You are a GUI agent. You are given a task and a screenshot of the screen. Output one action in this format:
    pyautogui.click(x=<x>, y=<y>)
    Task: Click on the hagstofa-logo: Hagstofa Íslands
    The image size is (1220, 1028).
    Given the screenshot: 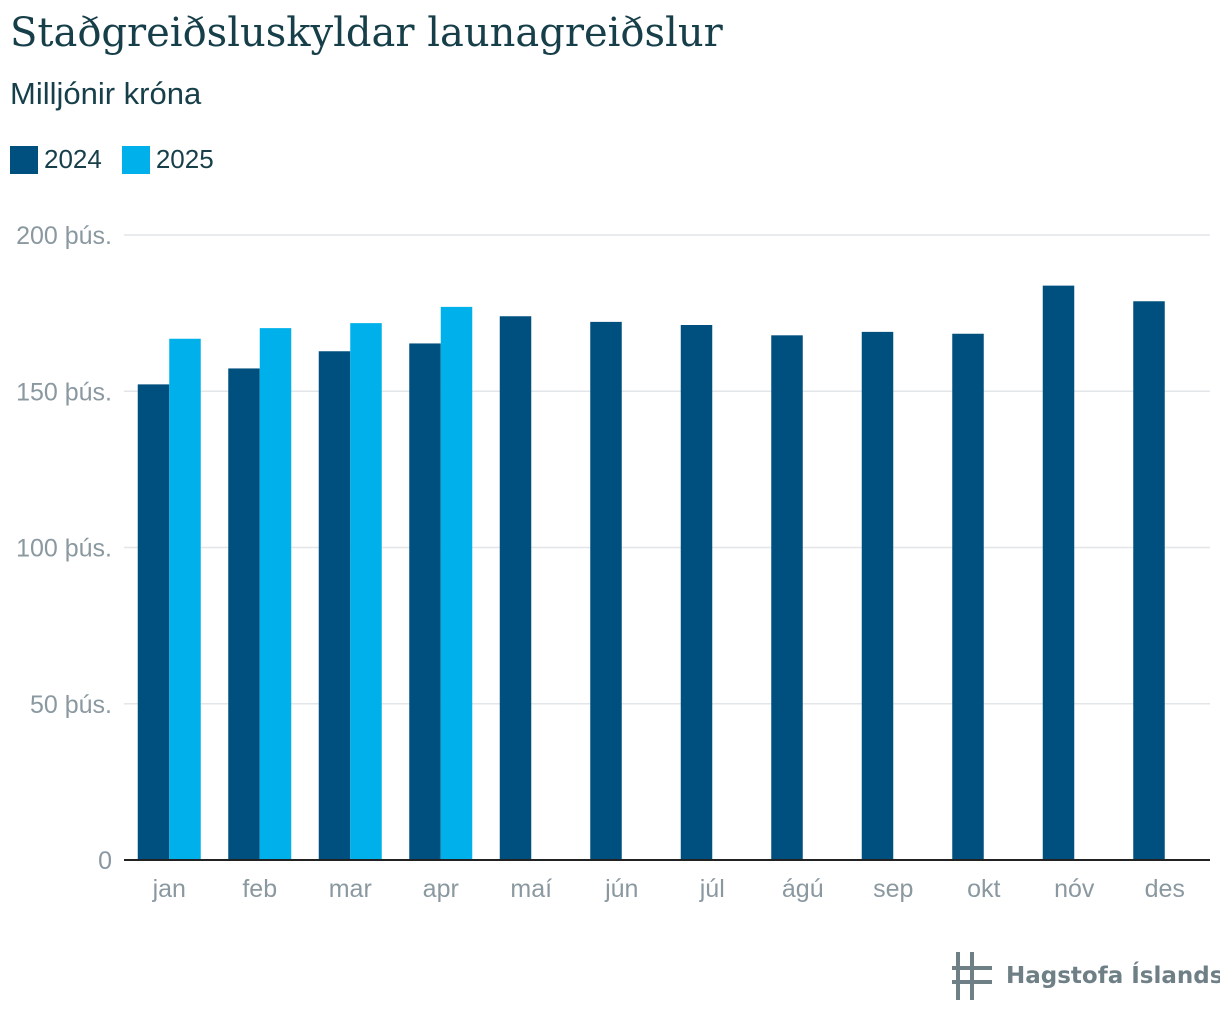 What is the action you would take?
    pyautogui.click(x=1086, y=976)
    